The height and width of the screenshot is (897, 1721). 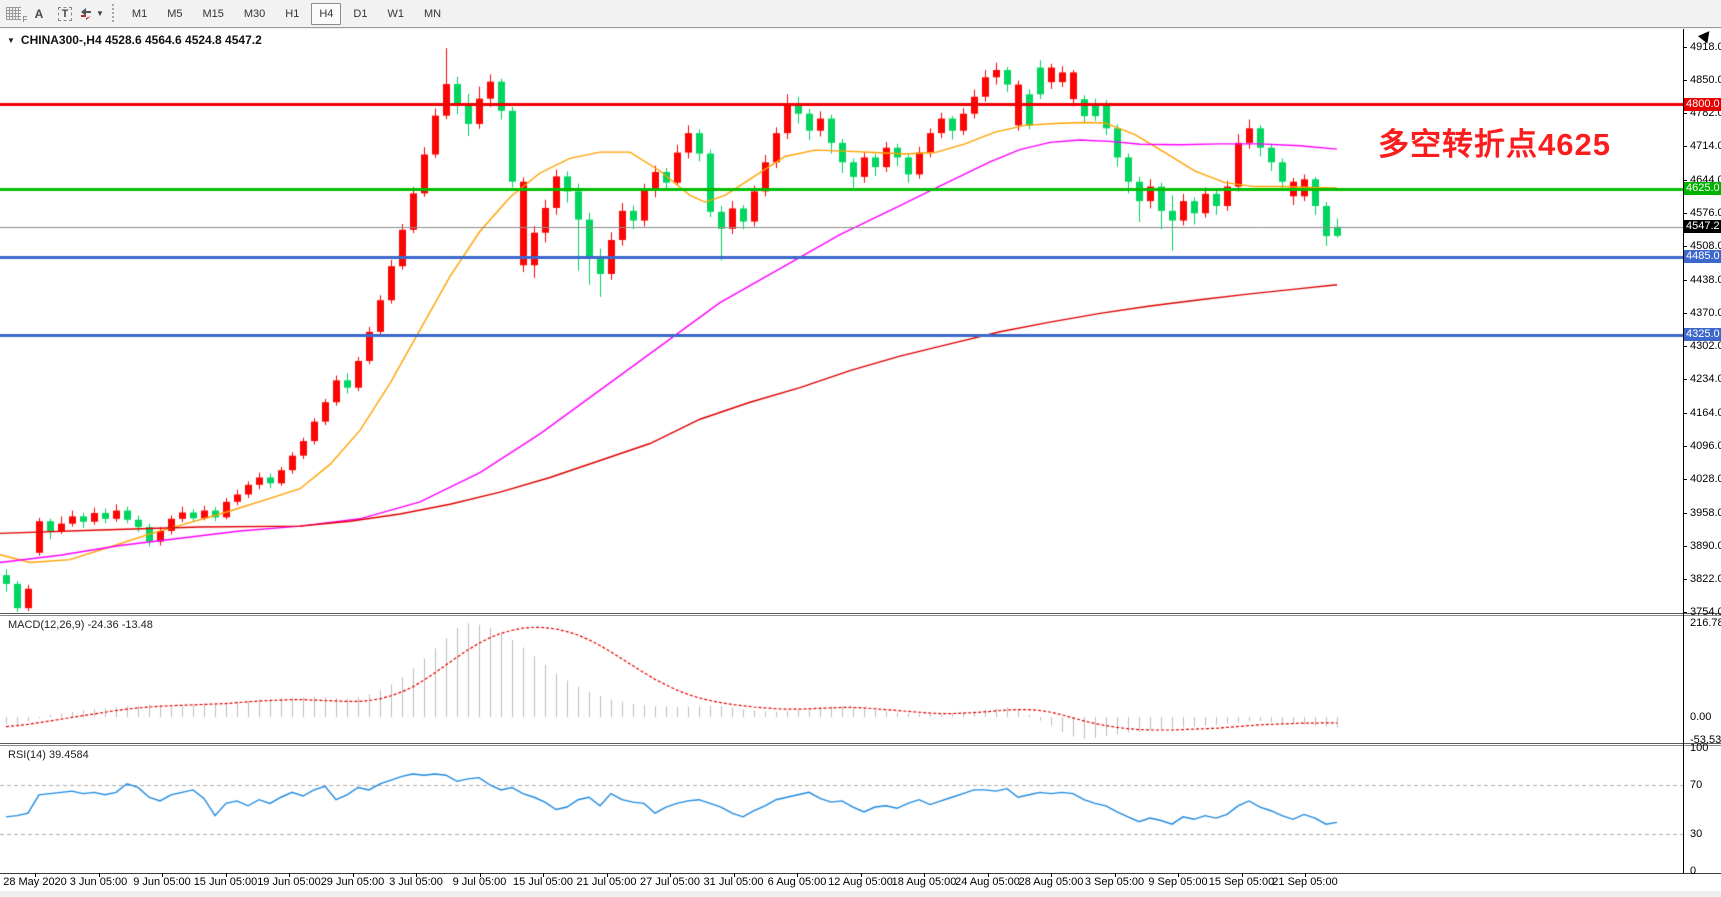 I want to click on time-axis-label: 27 Jul 05:00, so click(x=670, y=882).